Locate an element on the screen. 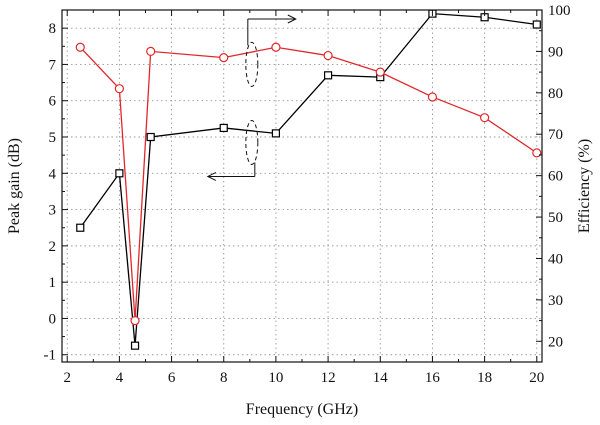 The width and height of the screenshot is (600, 425). left-y-tick-label: -1 is located at coordinates (50, 356).